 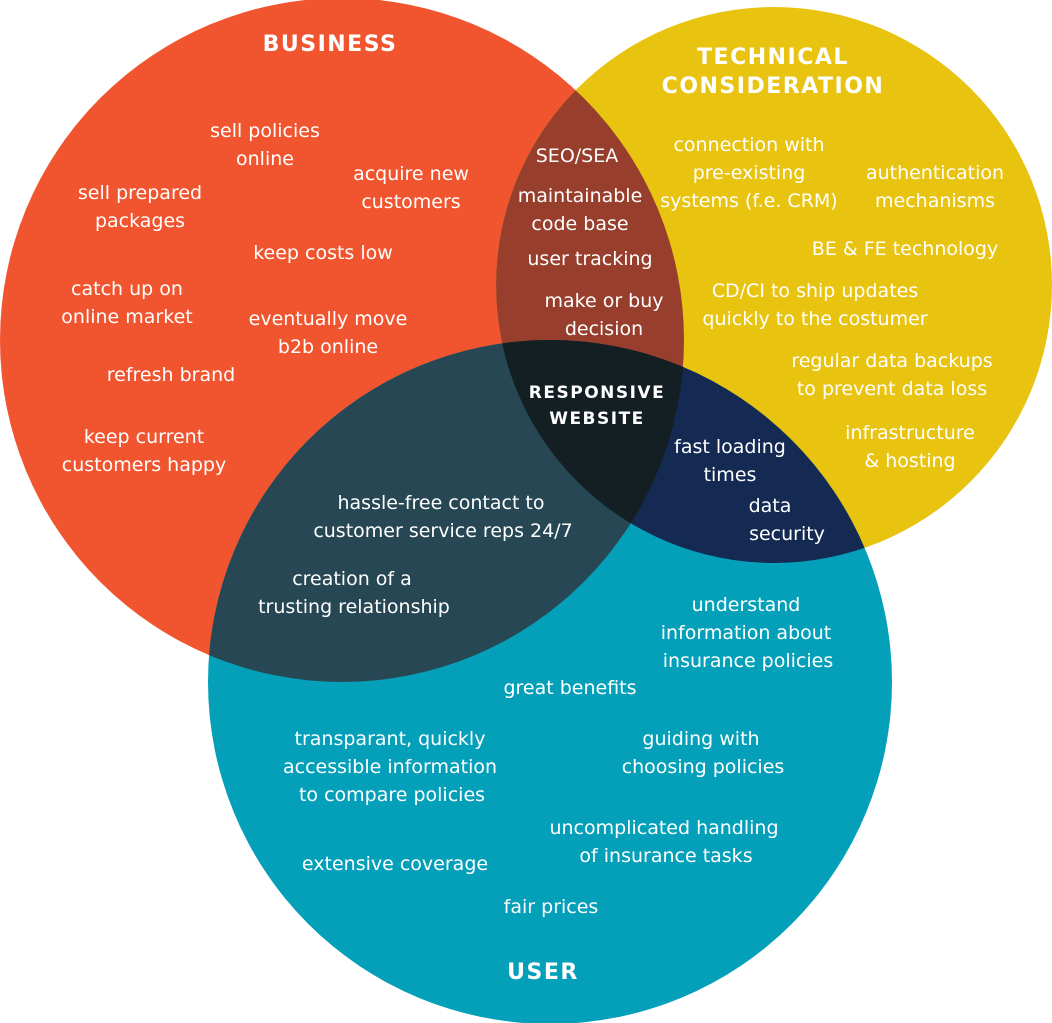 What do you see at coordinates (891, 375) in the screenshot?
I see `technical-item: regular data backups to prevent data loss` at bounding box center [891, 375].